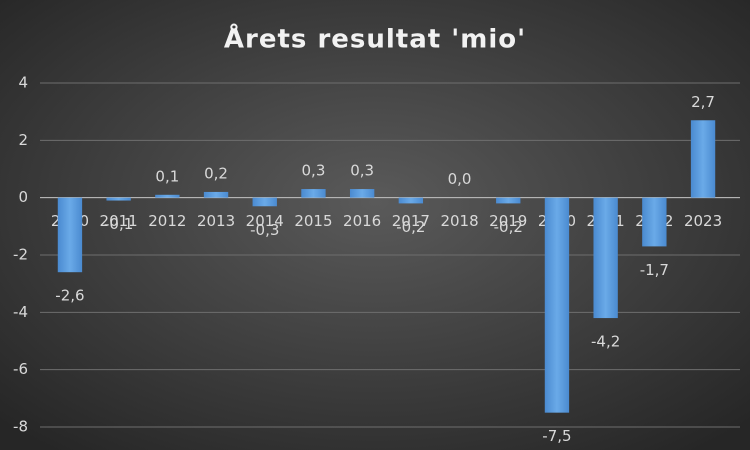 This screenshot has height=450, width=750. I want to click on y-tick-label: 4, so click(23, 83).